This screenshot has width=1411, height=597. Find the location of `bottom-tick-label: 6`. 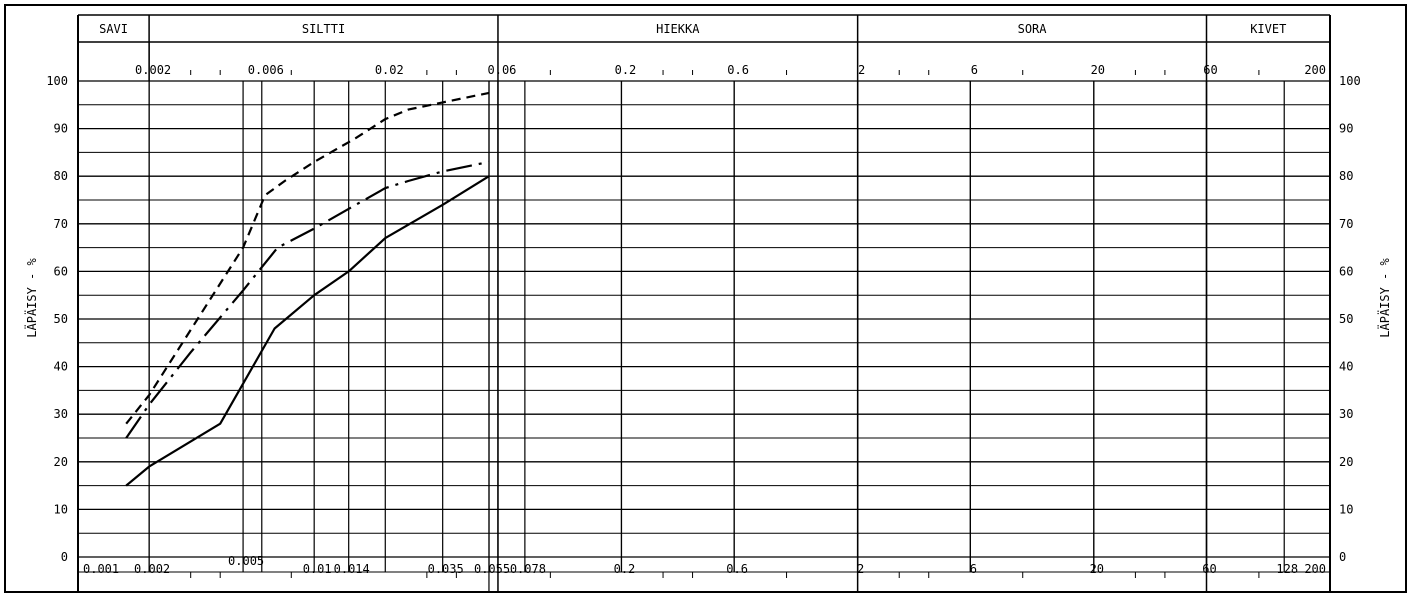

bottom-tick-label: 6 is located at coordinates (973, 569).